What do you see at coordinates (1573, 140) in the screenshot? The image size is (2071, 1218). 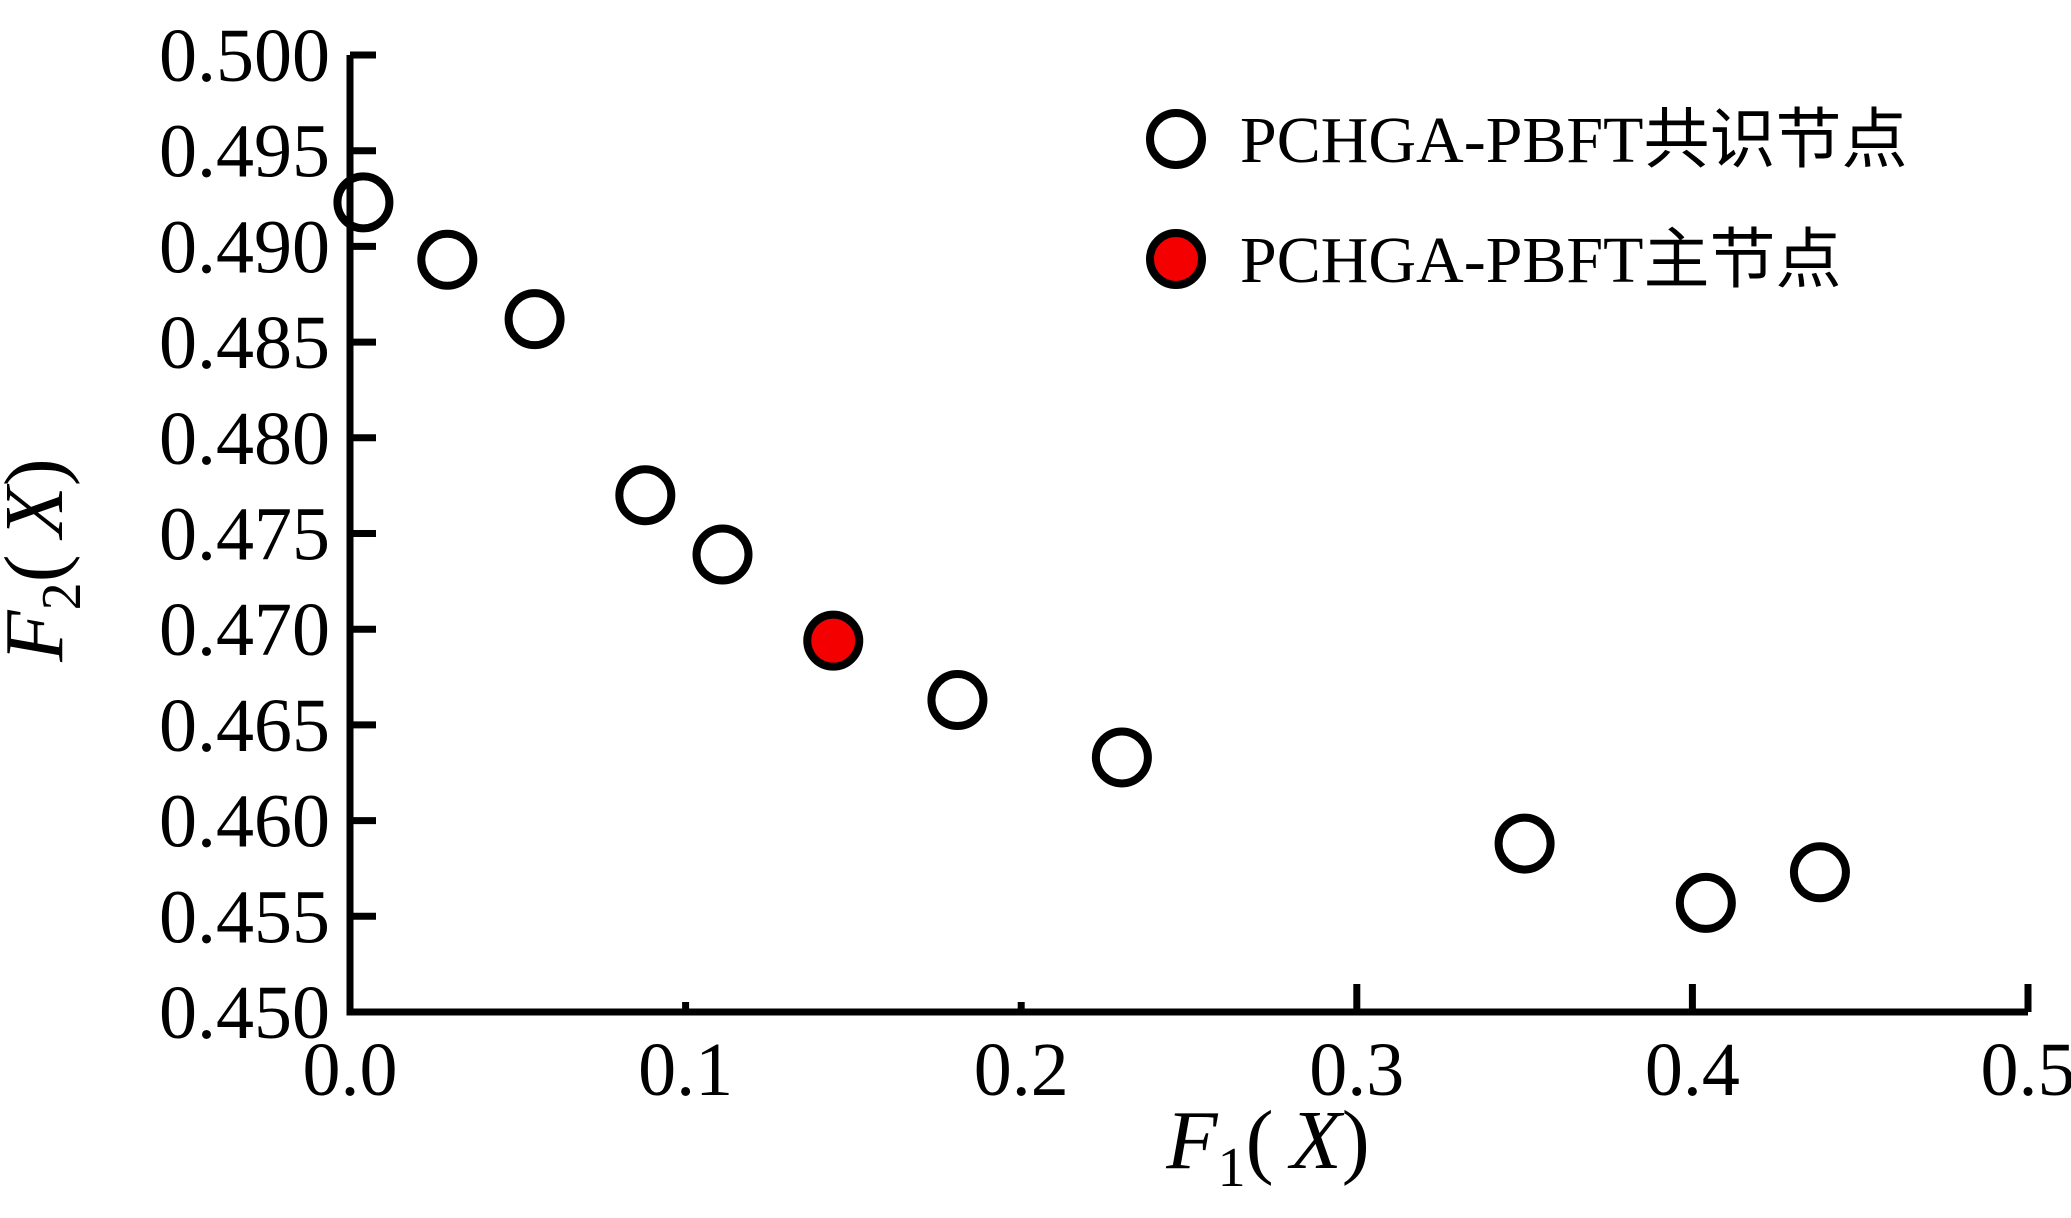 I see `legend-label: PCHGA-PBFT共识节点` at bounding box center [1573, 140].